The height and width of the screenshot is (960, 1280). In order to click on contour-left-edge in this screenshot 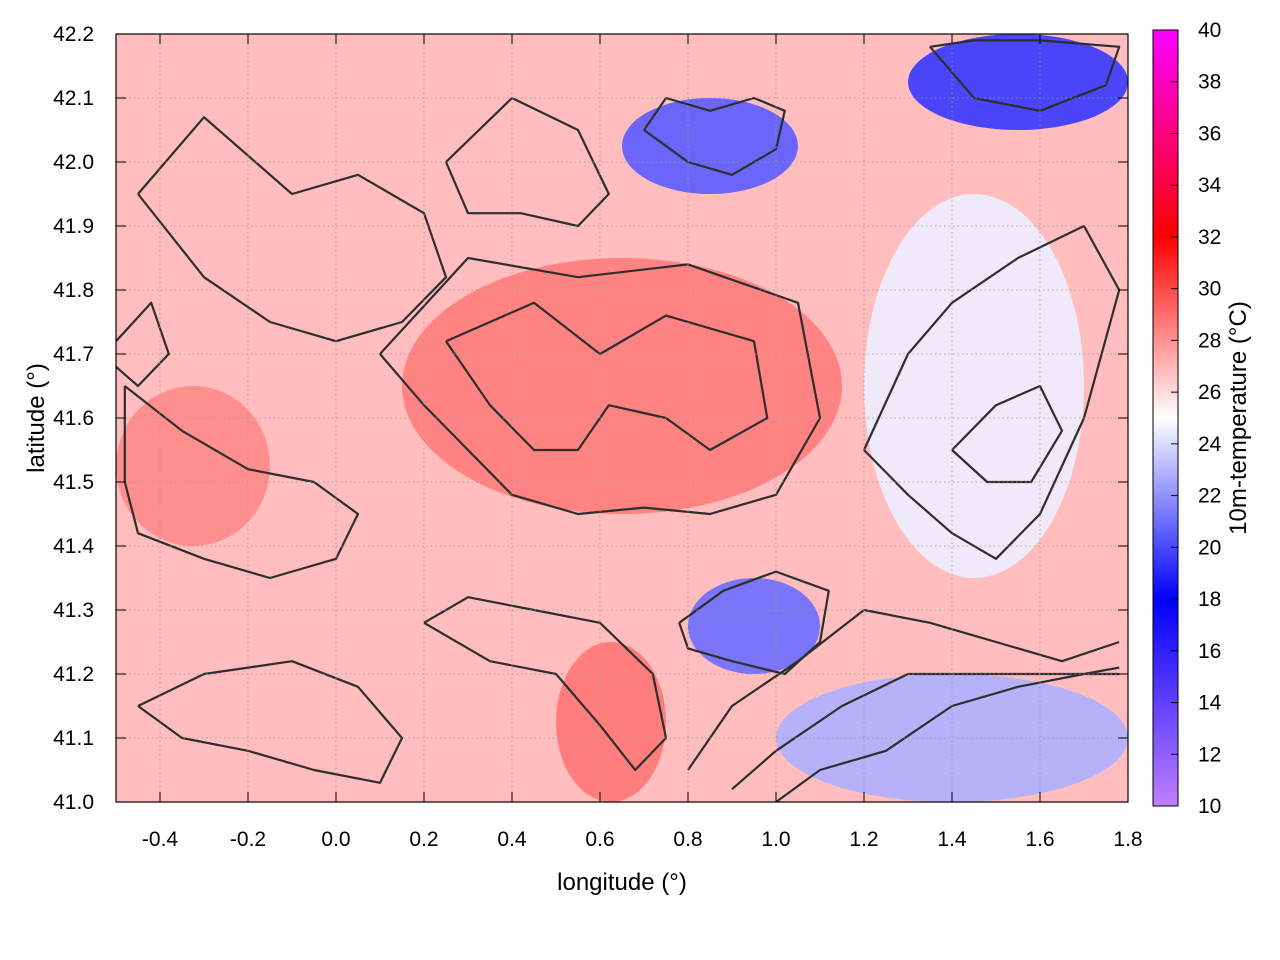, I will do `click(143, 344)`.